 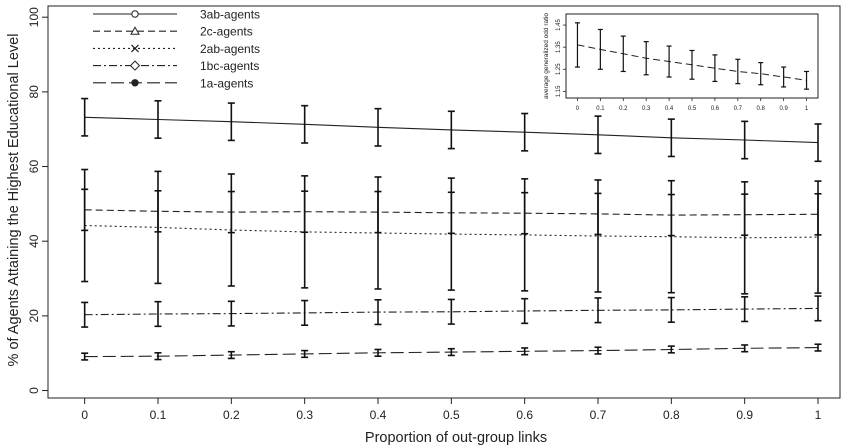 I want to click on y-tick-label: 80, so click(x=34, y=92).